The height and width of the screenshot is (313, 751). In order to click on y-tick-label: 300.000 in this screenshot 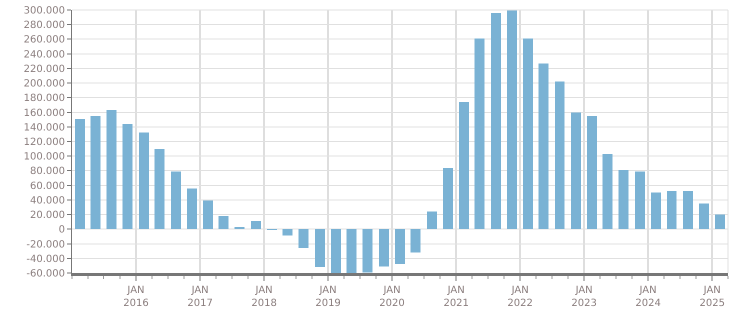, I will do `click(44, 11)`.